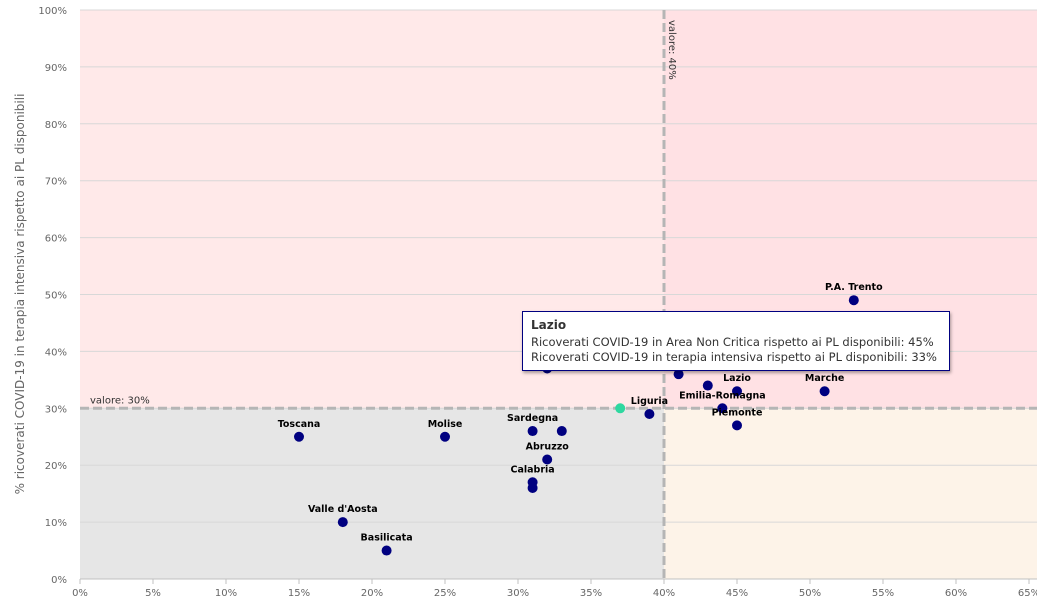 Image resolution: width=1037 pixels, height=604 pixels. Describe the element at coordinates (649, 401) in the screenshot. I see `data-label: Liguria` at that location.